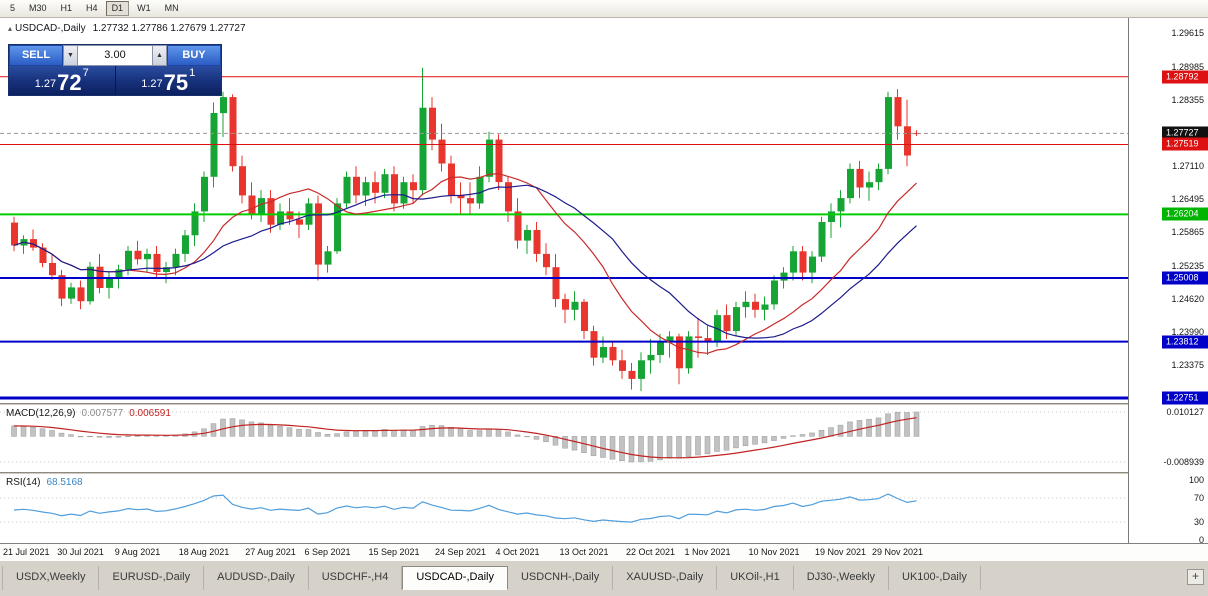 This screenshot has height=596, width=1208. Describe the element at coordinates (102, 413) in the screenshot. I see `macd-value: 0.007577` at that location.